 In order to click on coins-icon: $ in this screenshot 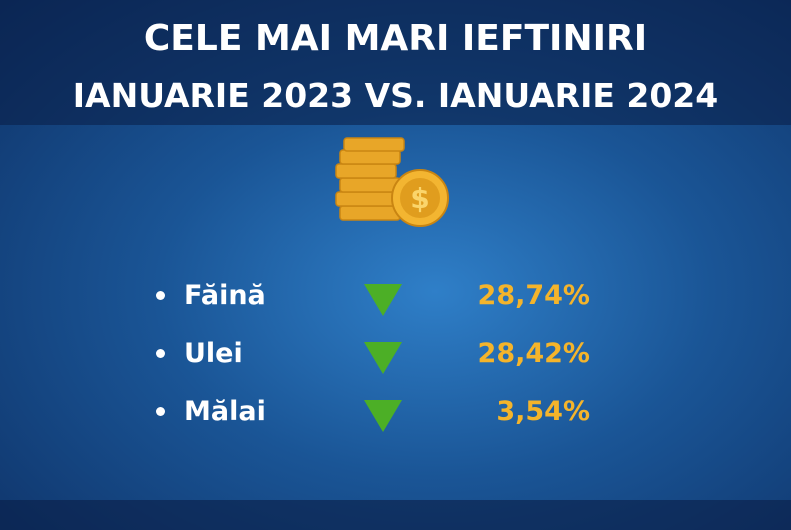, I will do `click(392, 182)`.